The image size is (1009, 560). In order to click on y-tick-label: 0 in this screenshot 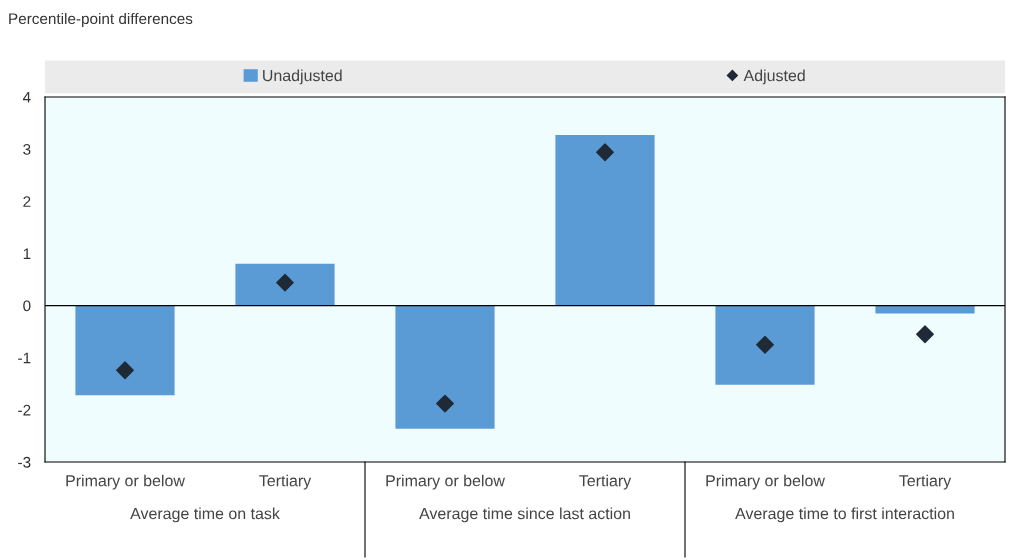, I will do `click(27, 306)`.